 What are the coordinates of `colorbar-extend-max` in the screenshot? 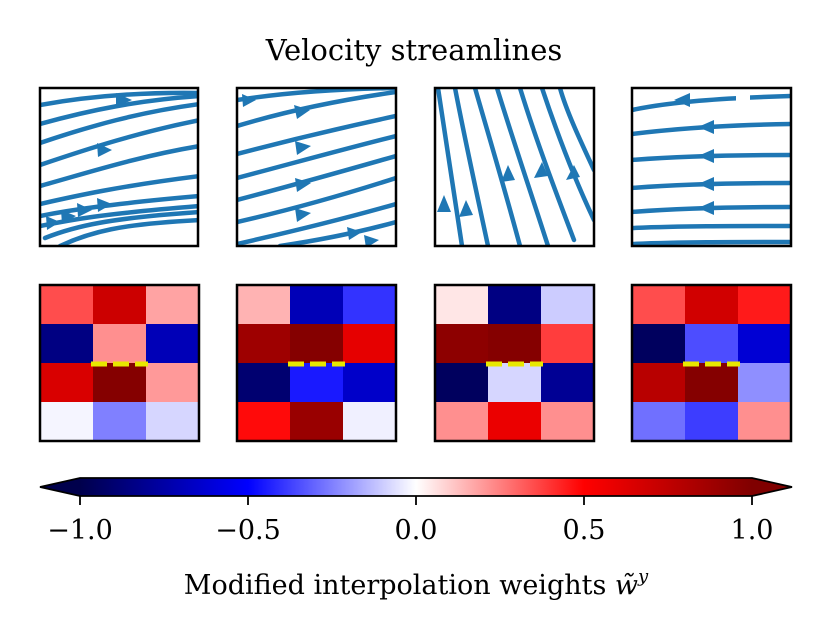 It's located at (772, 487).